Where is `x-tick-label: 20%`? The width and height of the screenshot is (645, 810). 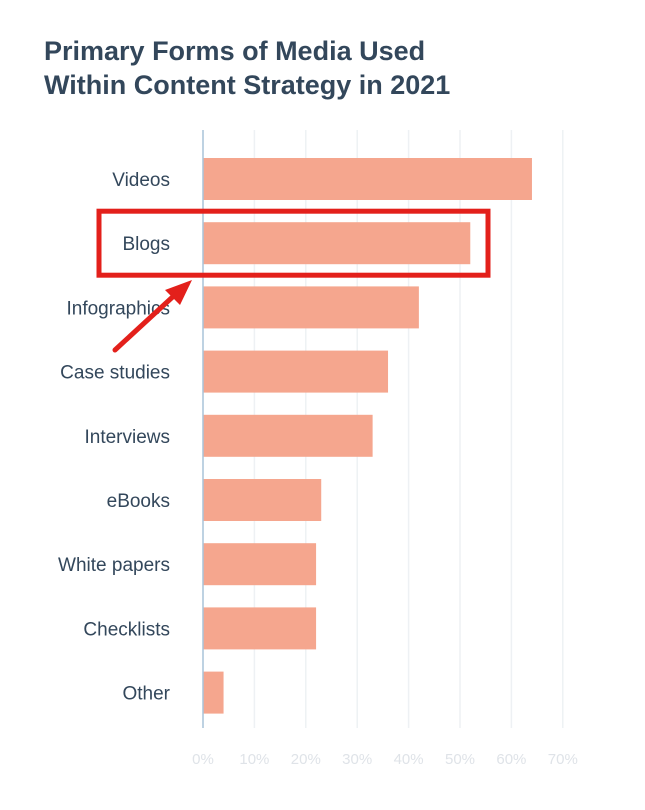 x-tick-label: 20% is located at coordinates (306, 759).